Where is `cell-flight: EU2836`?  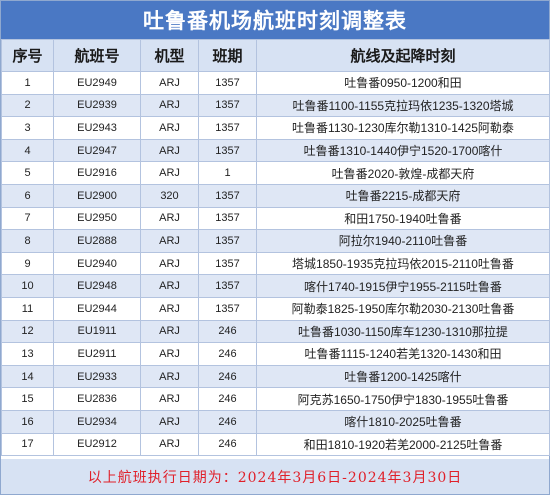 cell-flight: EU2836 is located at coordinates (97, 399).